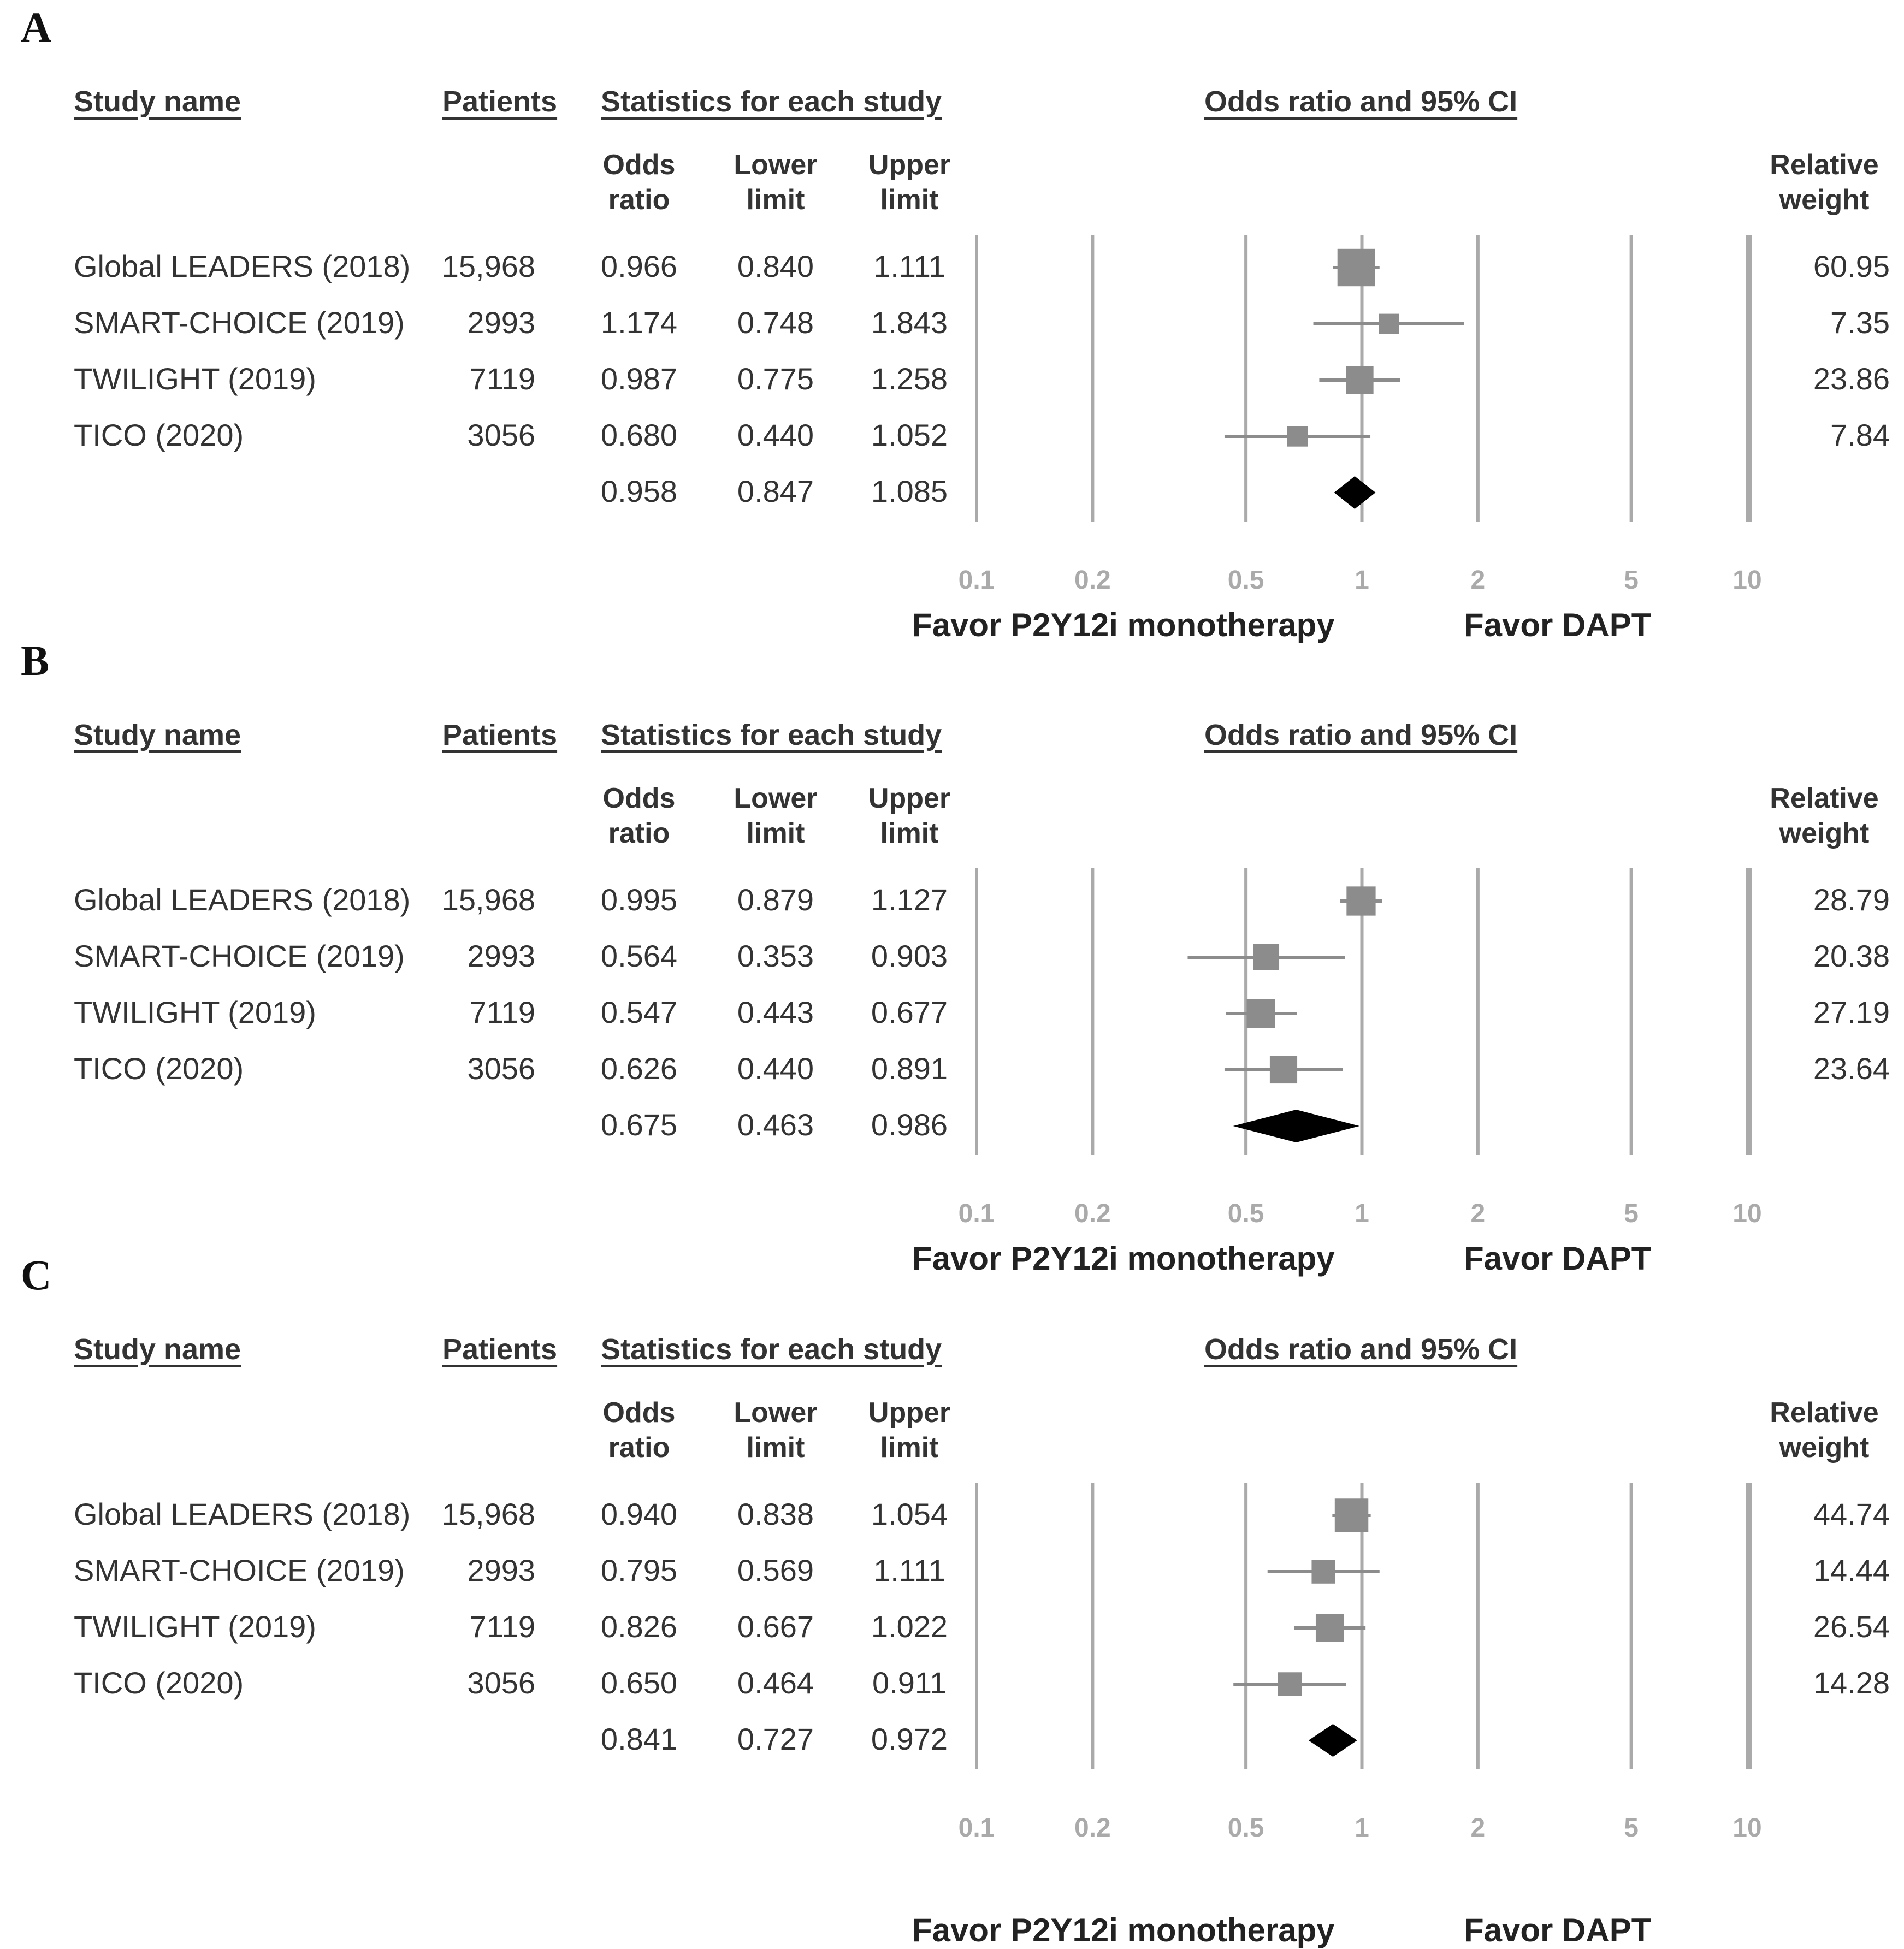 This screenshot has width=1904, height=1949. Describe the element at coordinates (36, 1275) in the screenshot. I see `panel-label: C` at that location.